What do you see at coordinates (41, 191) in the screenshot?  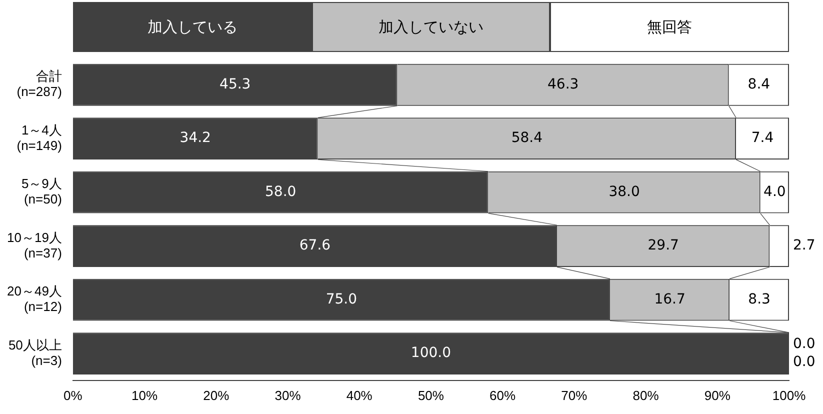 I see `y-tick-label: 5～9人 (n=50)` at bounding box center [41, 191].